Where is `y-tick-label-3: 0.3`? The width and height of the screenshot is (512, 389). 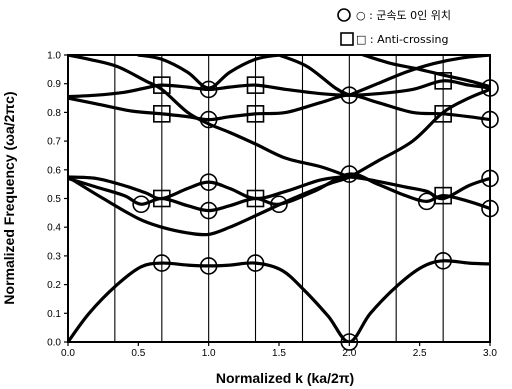
y-tick-label-3: 0.3 is located at coordinates (54, 256).